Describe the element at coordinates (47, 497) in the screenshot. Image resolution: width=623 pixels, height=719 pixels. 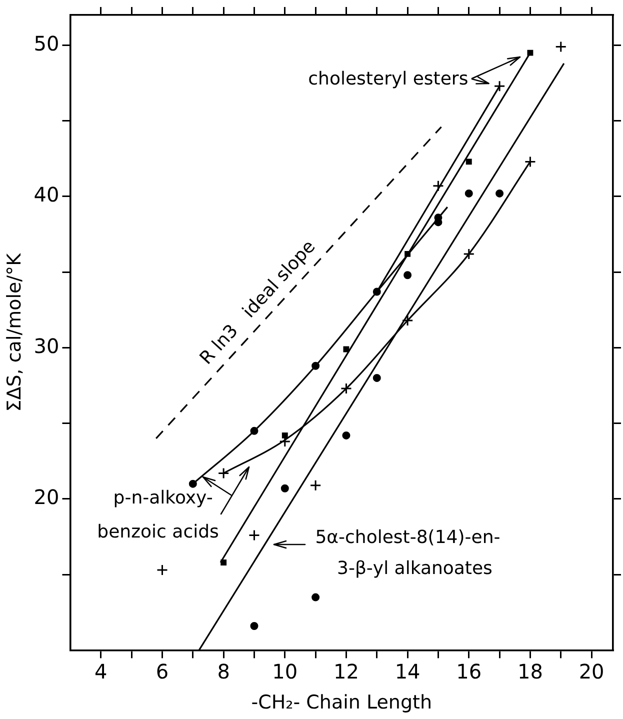
I see `y-tick-label: 20` at that location.